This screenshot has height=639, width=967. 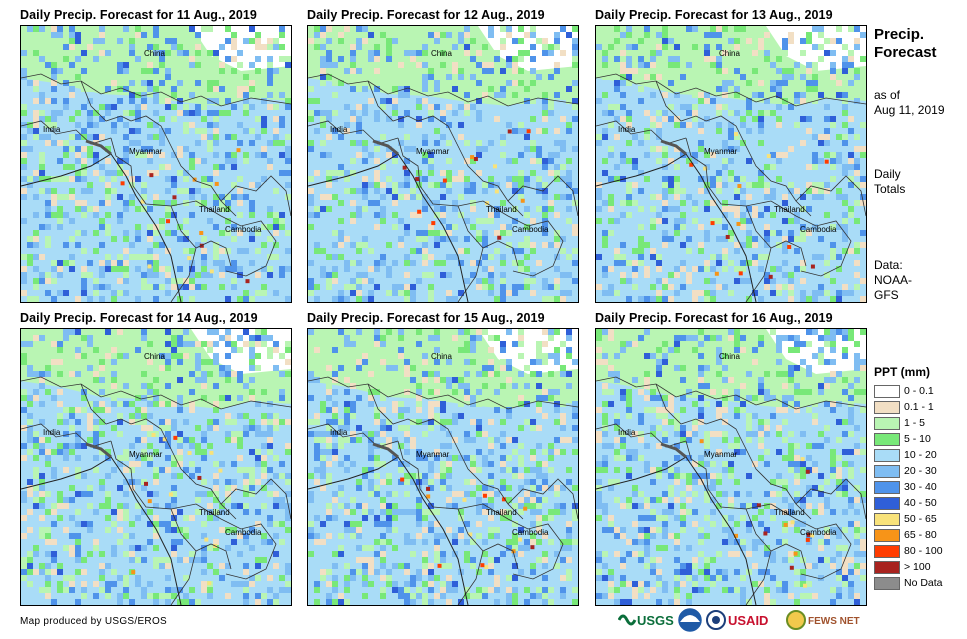 What do you see at coordinates (788, 253) in the screenshot?
I see `border-line` at bounding box center [788, 253].